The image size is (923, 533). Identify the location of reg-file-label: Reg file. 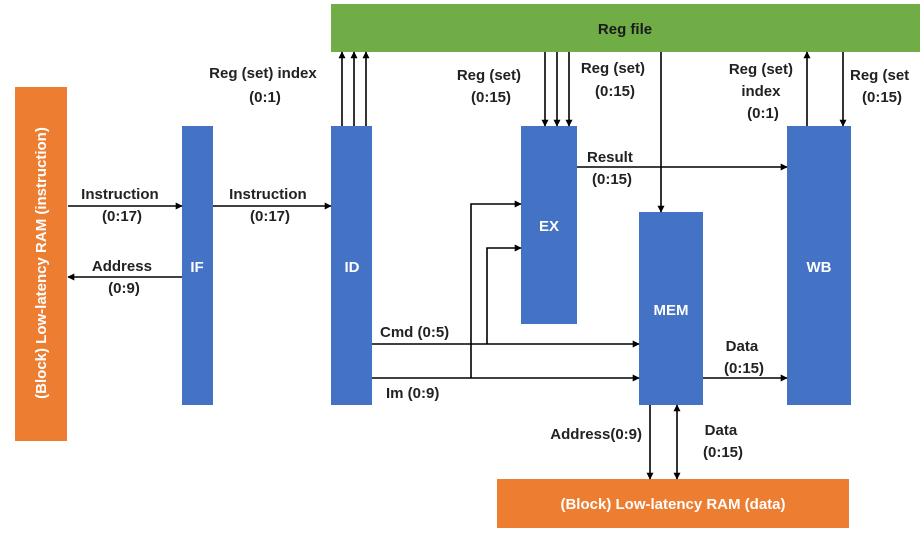
(625, 29).